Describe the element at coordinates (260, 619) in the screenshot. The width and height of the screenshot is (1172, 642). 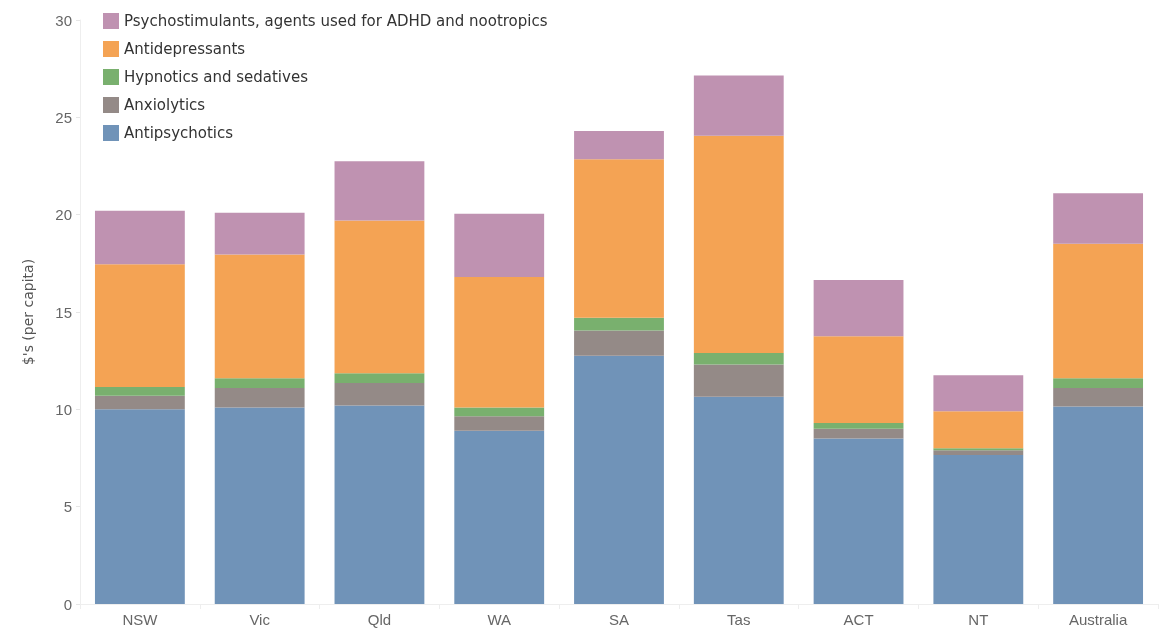
I see `x-tick-label: Vic` at that location.